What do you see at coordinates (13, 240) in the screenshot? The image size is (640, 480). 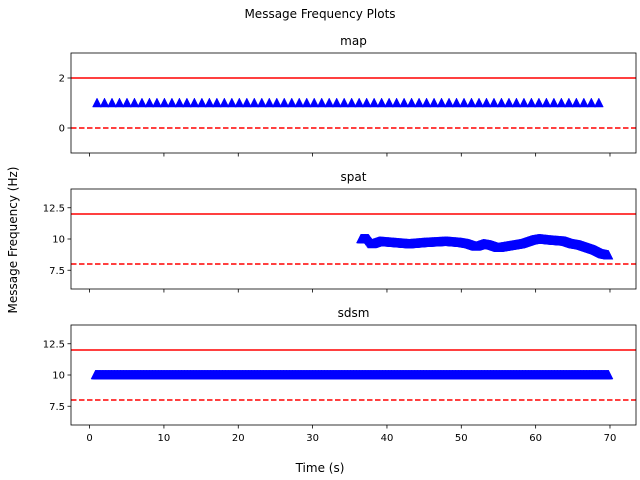 I see `y-axis-label: Message Frequency (Hz)` at bounding box center [13, 240].